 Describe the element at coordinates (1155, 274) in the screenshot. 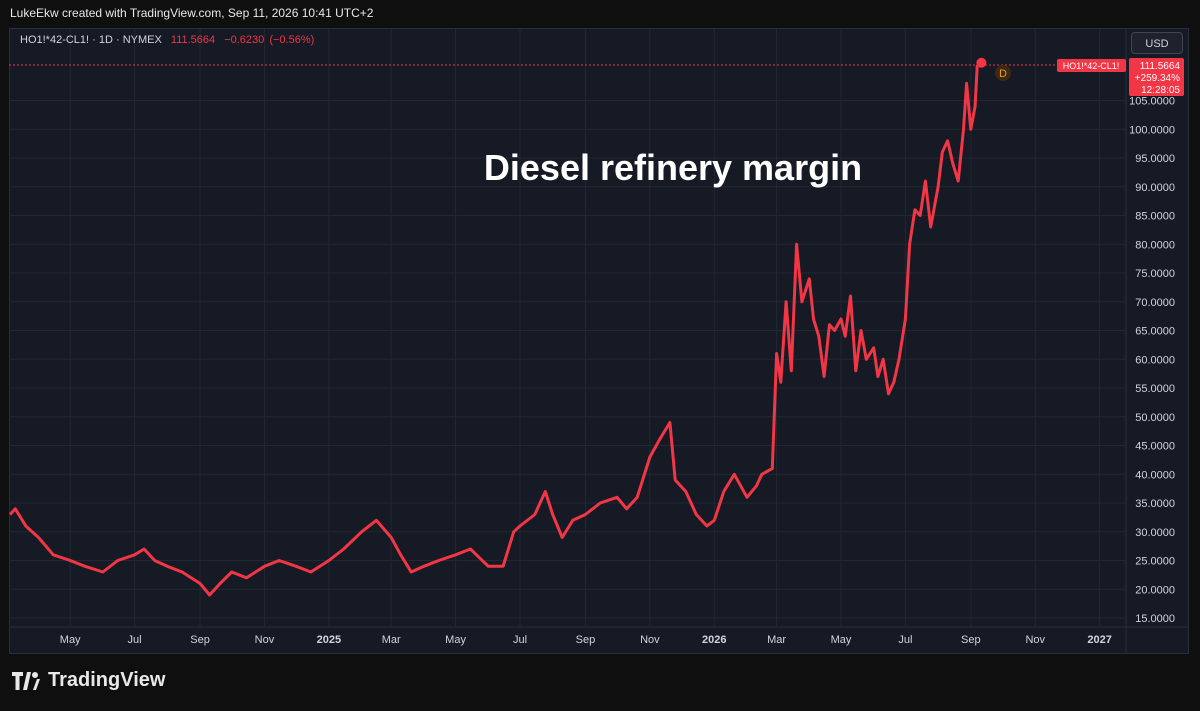

I see `price-tick-label: 75.0000` at that location.